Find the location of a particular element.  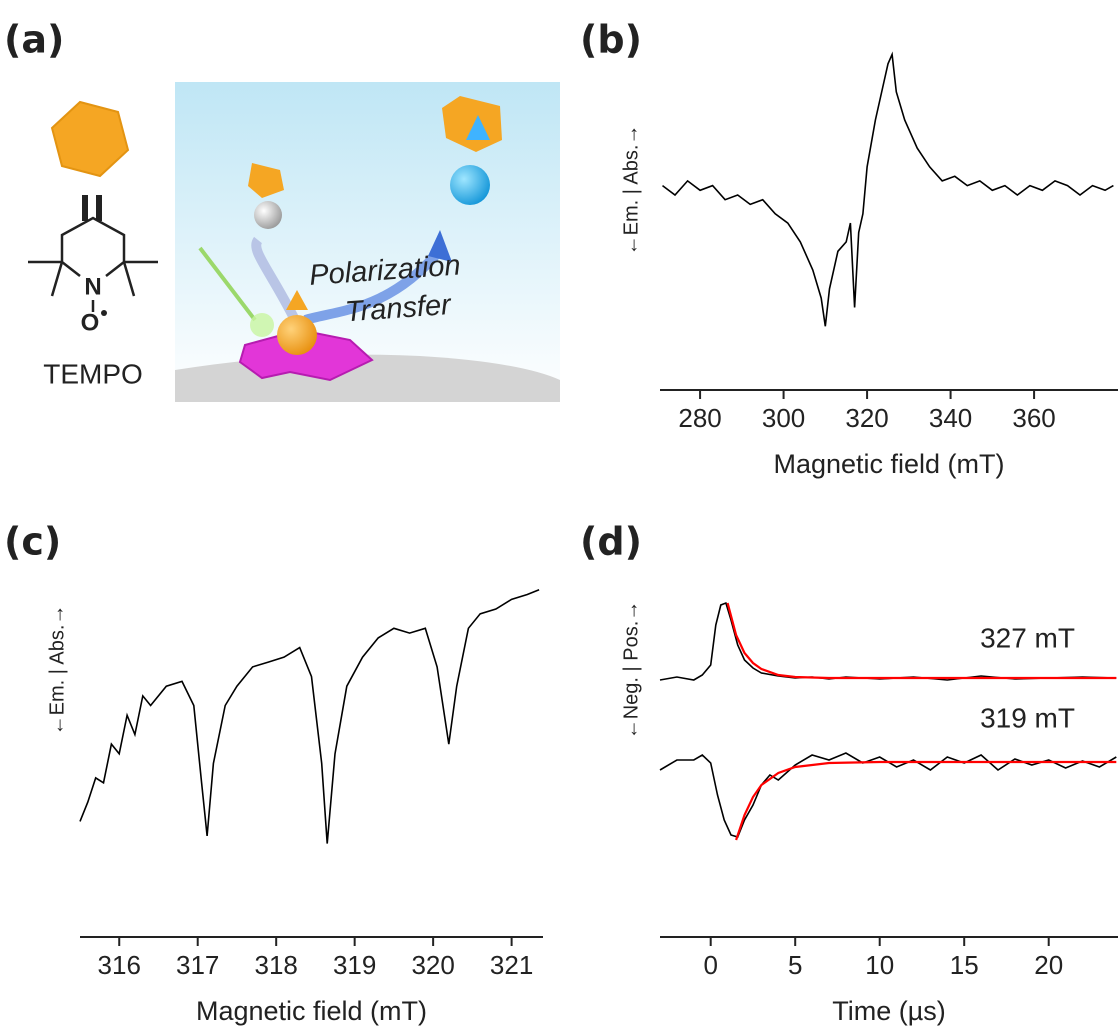

x-tick-label: 0 is located at coordinates (710, 965).